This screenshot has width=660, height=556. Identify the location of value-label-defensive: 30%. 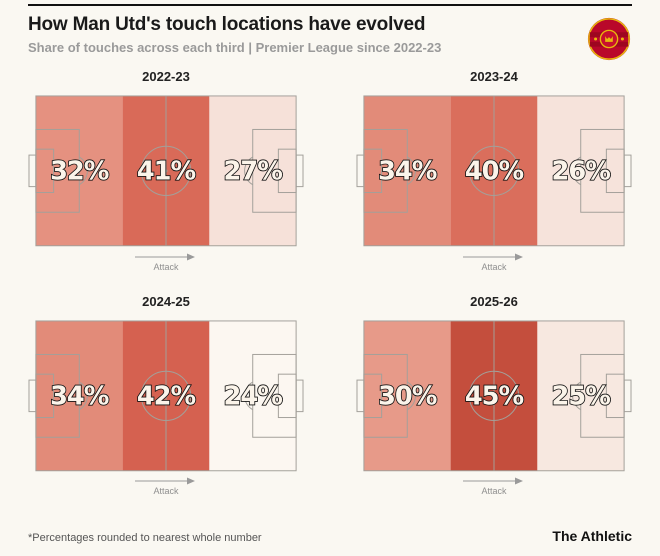
(407, 396).